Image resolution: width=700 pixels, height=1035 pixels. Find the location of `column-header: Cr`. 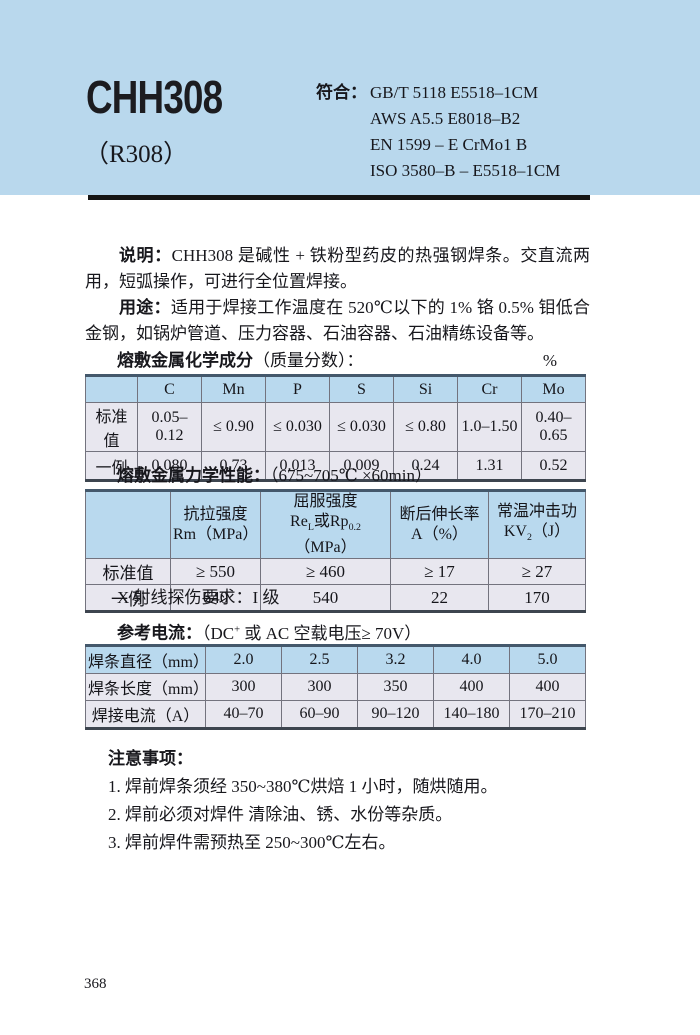

column-header: Cr is located at coordinates (489, 389).